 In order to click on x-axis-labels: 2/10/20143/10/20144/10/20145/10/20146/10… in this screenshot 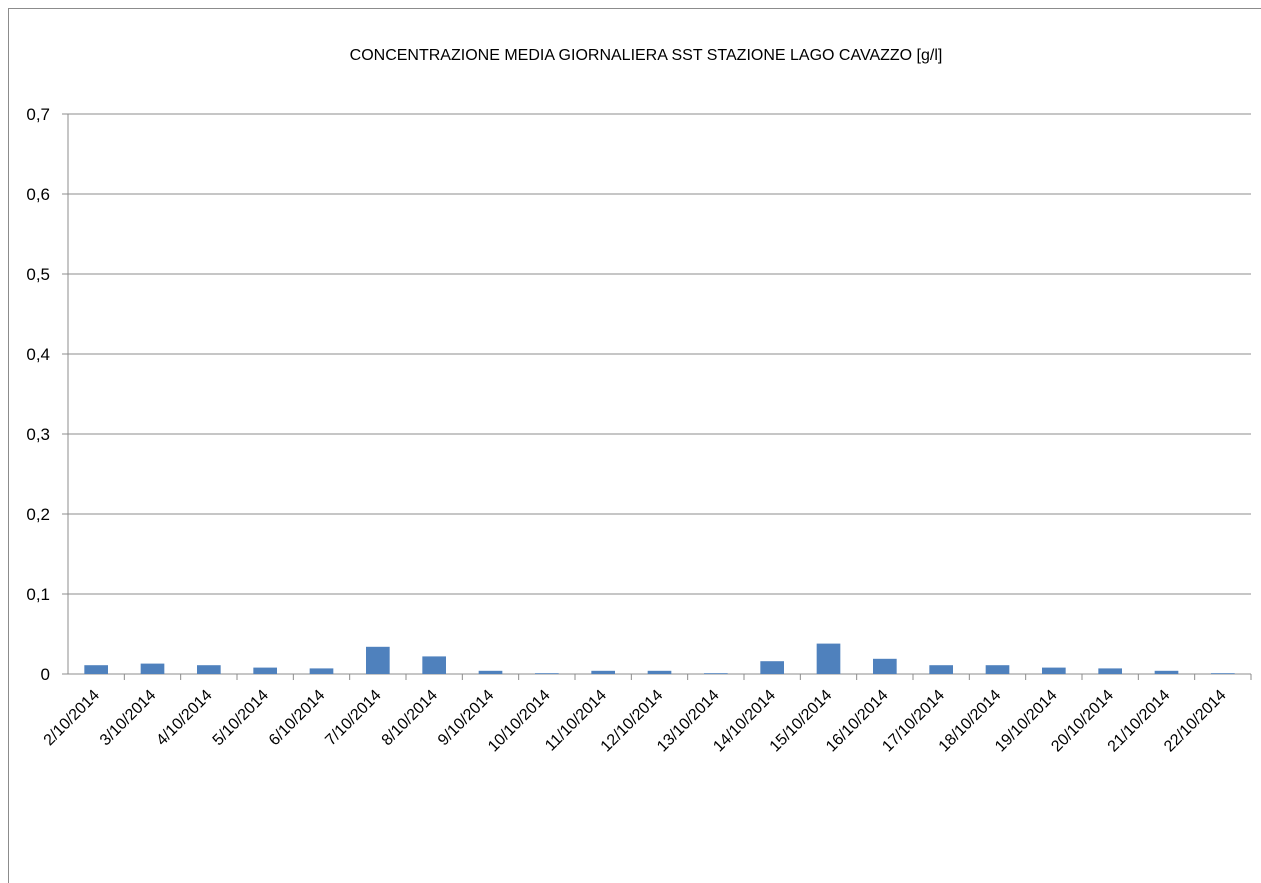, I will do `click(646, 714)`.